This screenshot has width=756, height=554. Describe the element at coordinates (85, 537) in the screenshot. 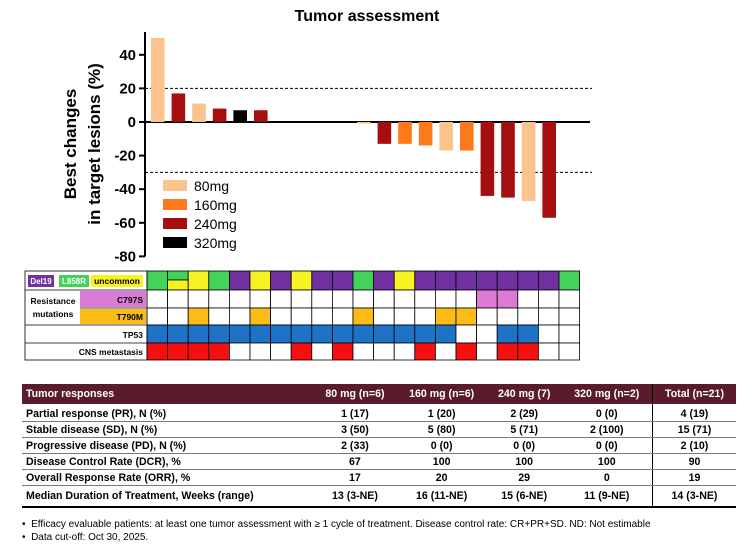

I see `footnote: • Data cut-off: Oct 30, 2025.` at that location.